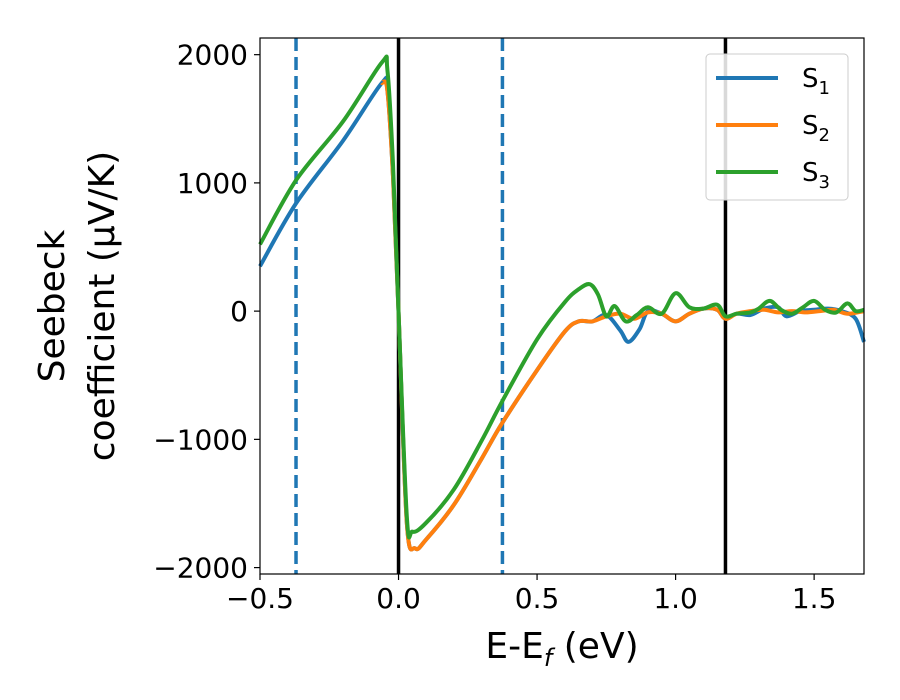 Image resolution: width=900 pixels, height=700 pixels. I want to click on x-tick-label: 1.5, so click(814, 598).